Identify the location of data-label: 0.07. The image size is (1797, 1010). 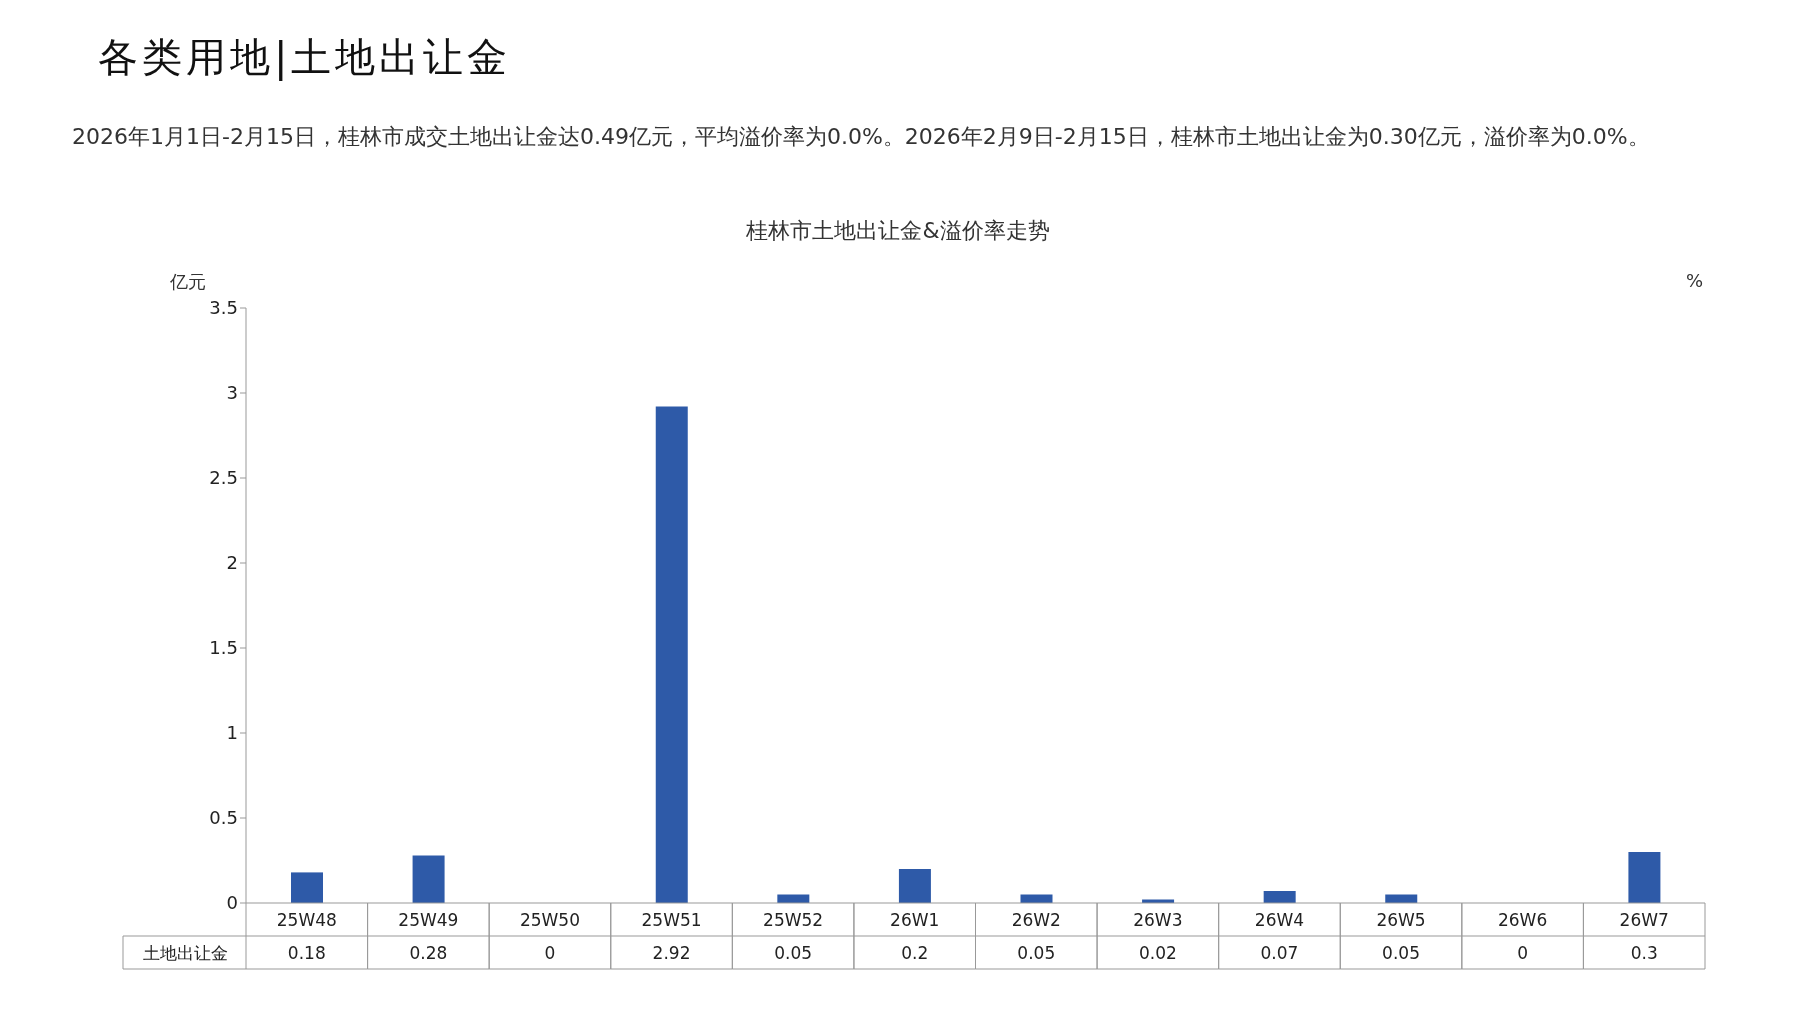
(1279, 952).